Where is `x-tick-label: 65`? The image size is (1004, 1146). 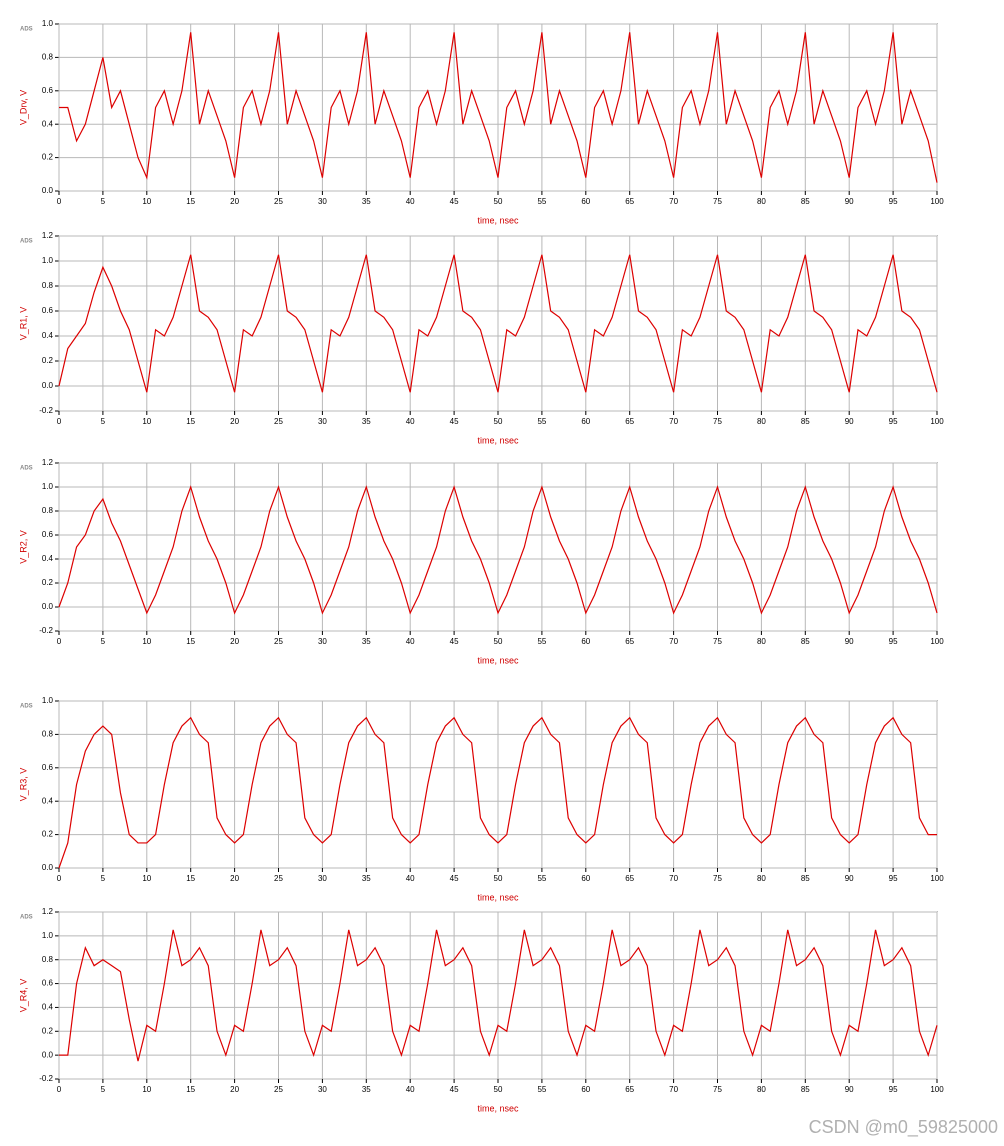 x-tick-label: 65 is located at coordinates (629, 201).